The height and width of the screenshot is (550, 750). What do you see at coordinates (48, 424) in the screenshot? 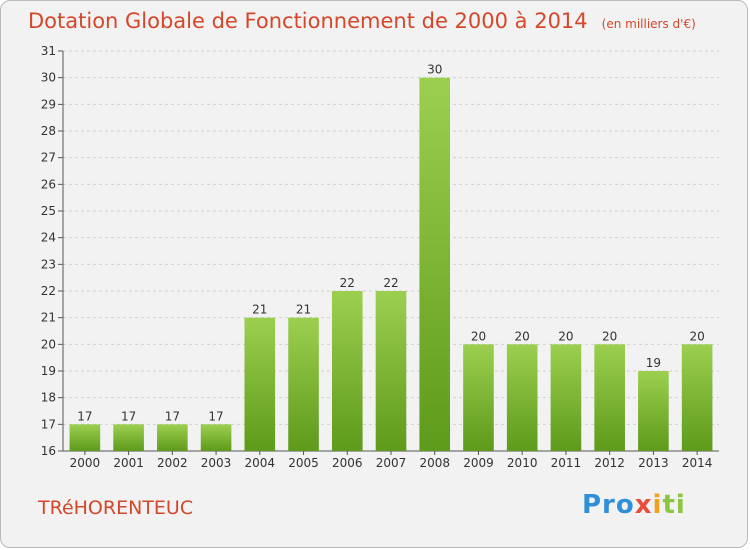
I see `y-tick-label: 17` at bounding box center [48, 424].